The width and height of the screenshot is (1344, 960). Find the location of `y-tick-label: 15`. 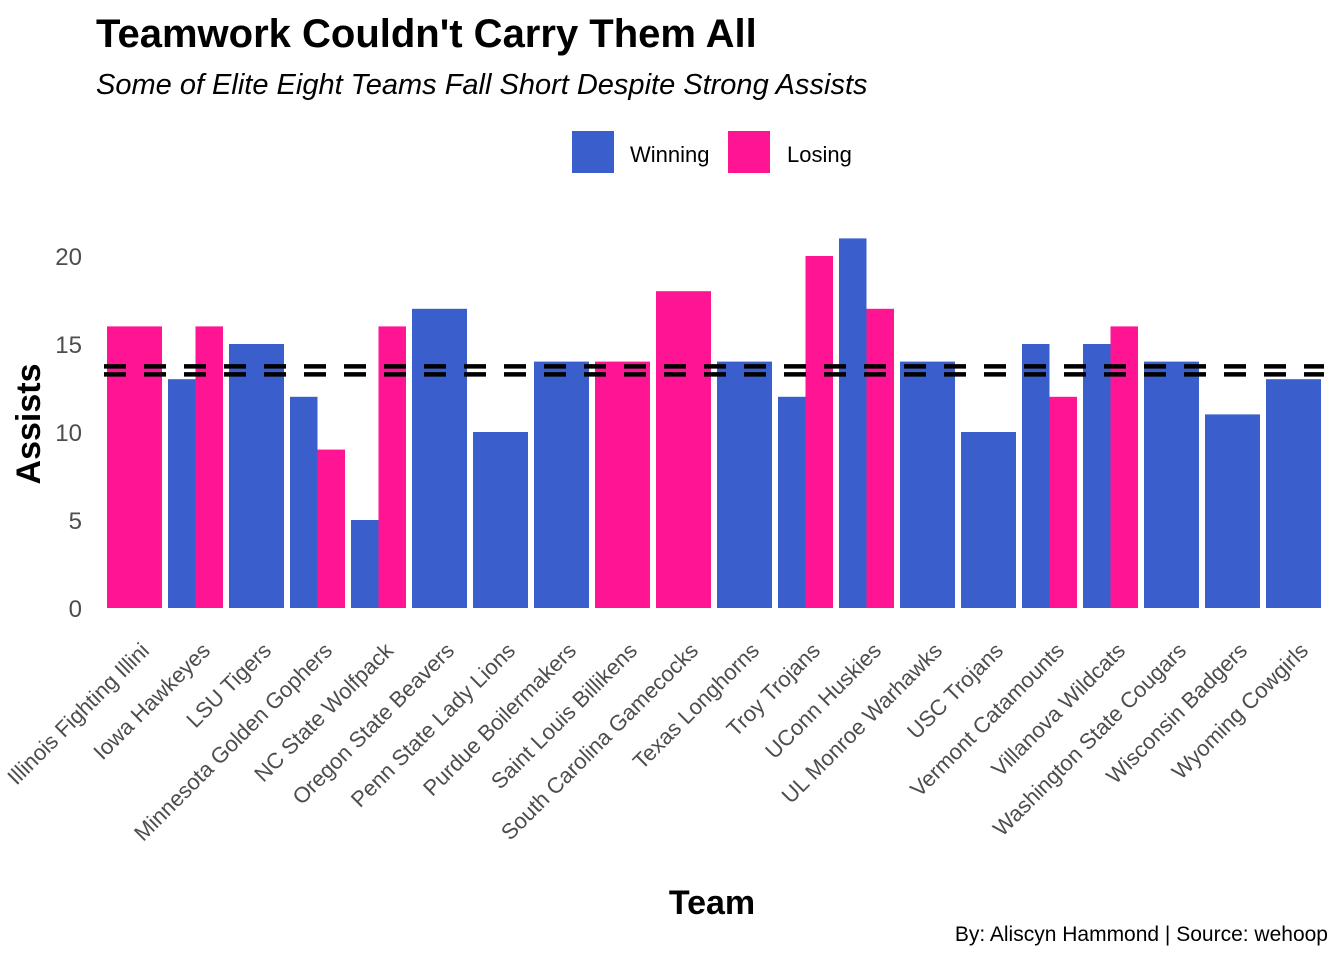

y-tick-label: 15 is located at coordinates (68, 345).